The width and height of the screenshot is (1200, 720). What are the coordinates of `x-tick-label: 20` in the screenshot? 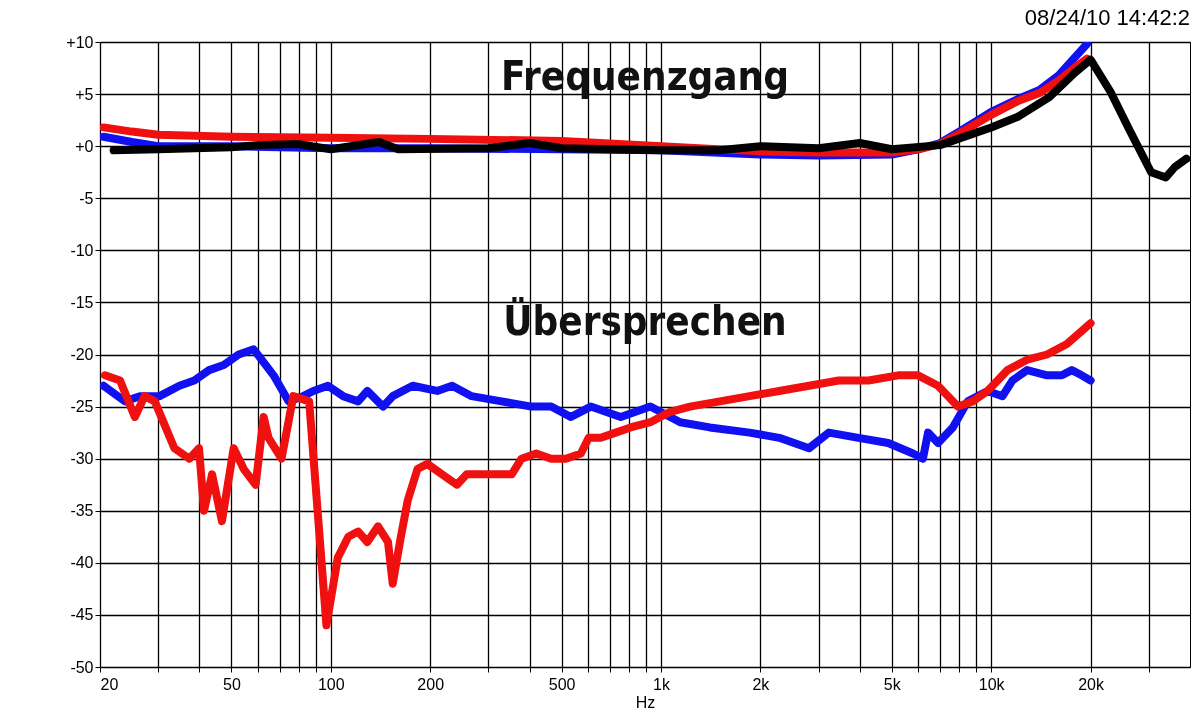 It's located at (109, 684).